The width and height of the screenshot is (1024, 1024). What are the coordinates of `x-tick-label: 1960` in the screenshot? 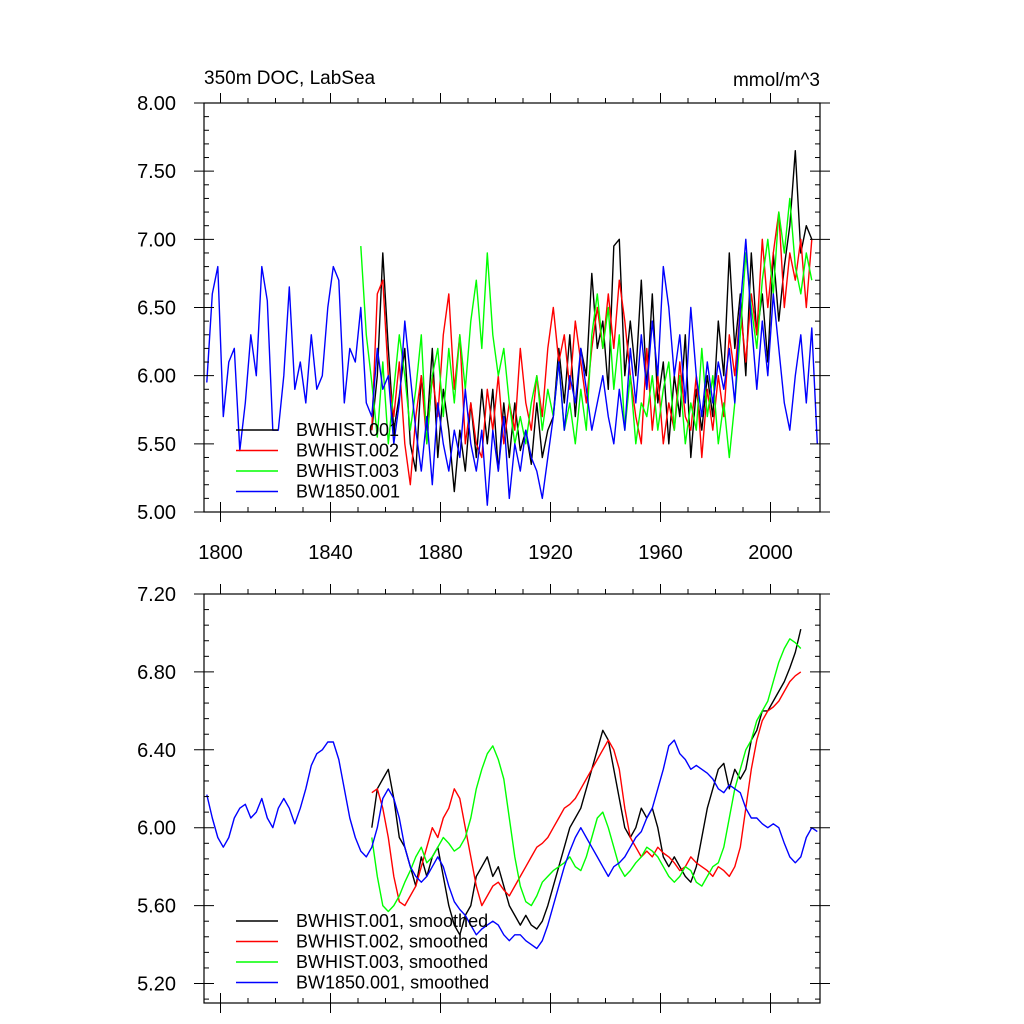 It's located at (660, 553).